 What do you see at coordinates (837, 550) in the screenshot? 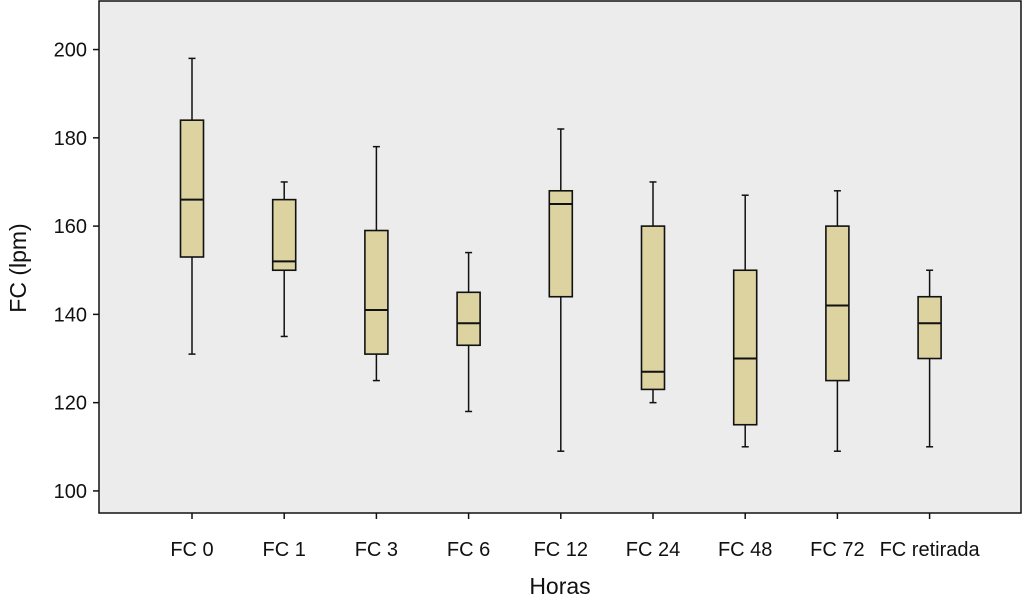
I see `x-tick-label: FC 72` at bounding box center [837, 550].